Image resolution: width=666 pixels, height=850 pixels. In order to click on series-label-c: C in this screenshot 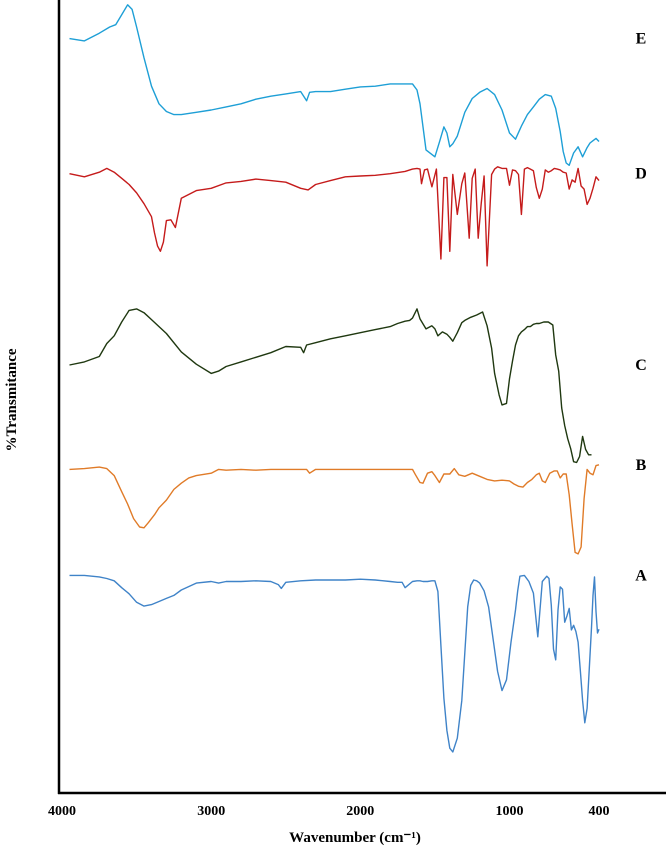, I will do `click(641, 365)`.